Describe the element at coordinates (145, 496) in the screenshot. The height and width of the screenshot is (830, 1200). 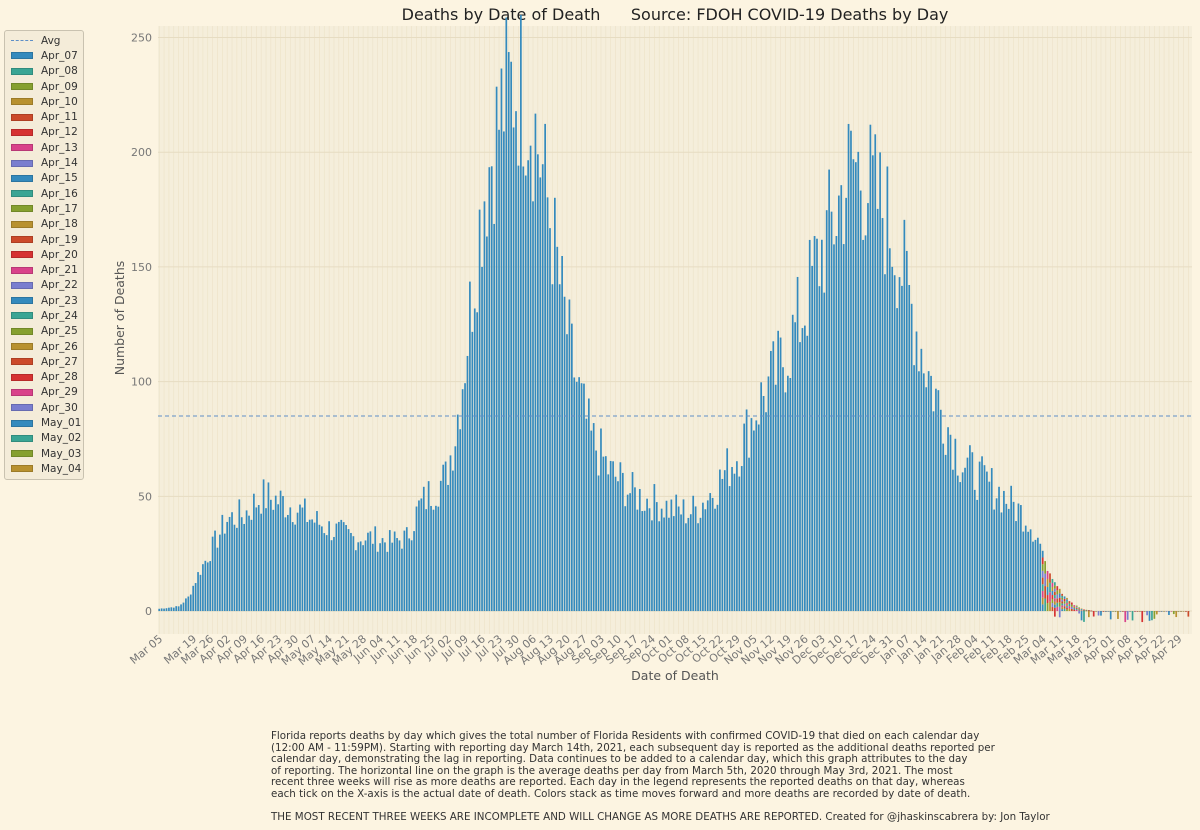
I see `y-tick-label: 50` at that location.